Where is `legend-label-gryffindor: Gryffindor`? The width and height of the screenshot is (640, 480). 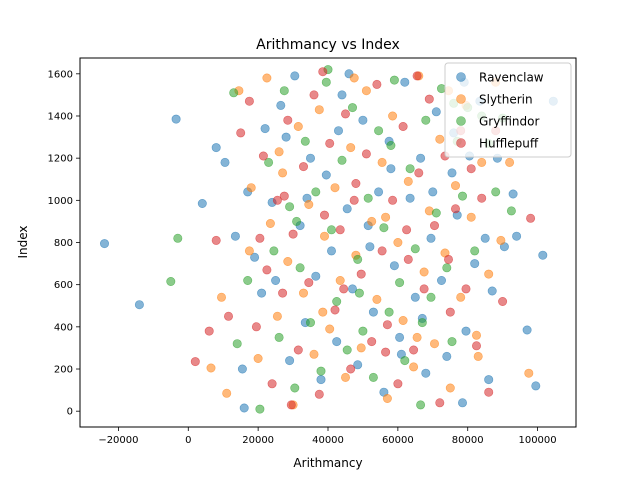
legend-label-gryffindor: Gryffindor is located at coordinates (509, 122).